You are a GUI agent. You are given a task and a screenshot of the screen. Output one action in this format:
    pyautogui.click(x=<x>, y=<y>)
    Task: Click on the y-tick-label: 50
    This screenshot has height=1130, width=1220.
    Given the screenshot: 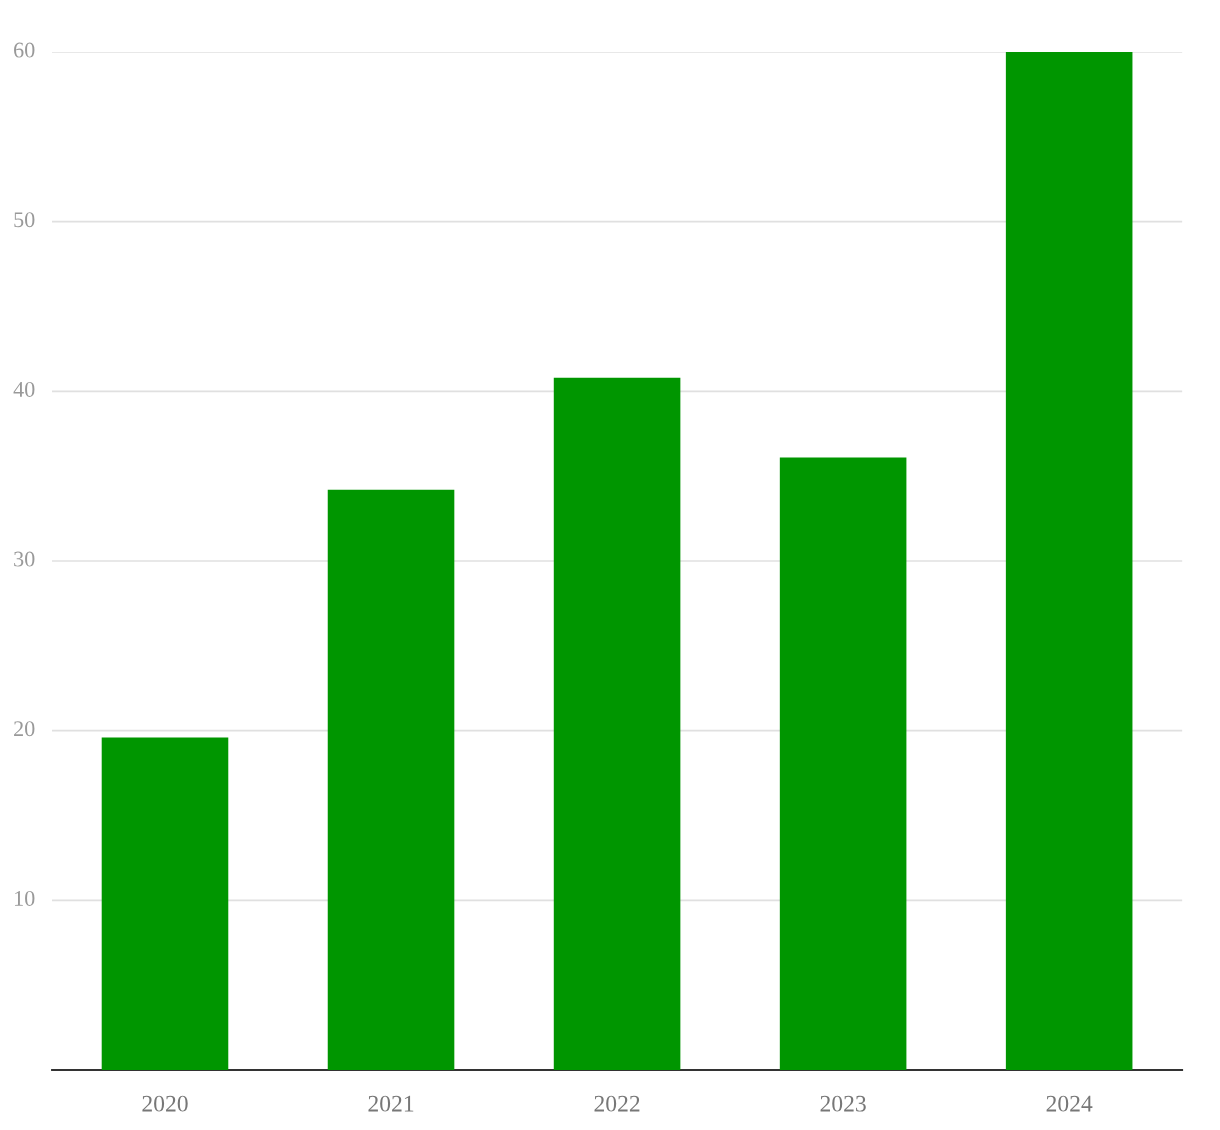 What is the action you would take?
    pyautogui.click(x=24, y=220)
    